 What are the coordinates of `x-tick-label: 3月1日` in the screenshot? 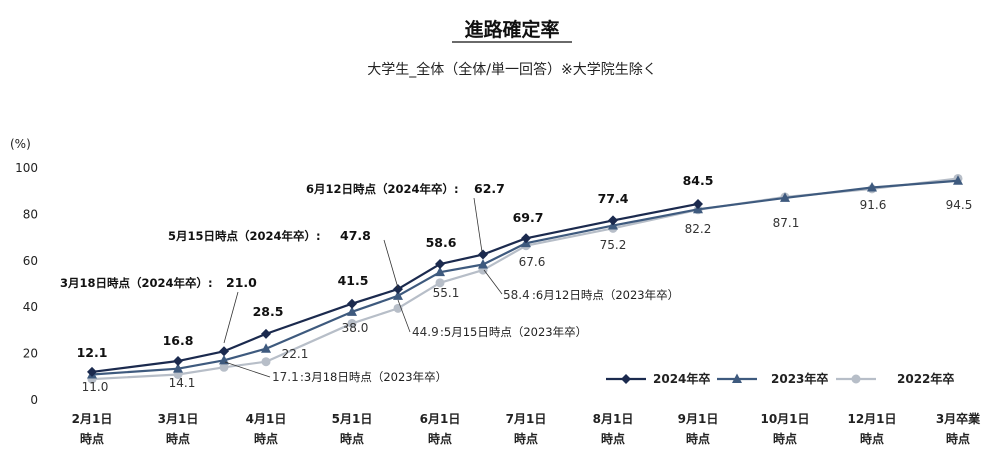 It's located at (178, 419).